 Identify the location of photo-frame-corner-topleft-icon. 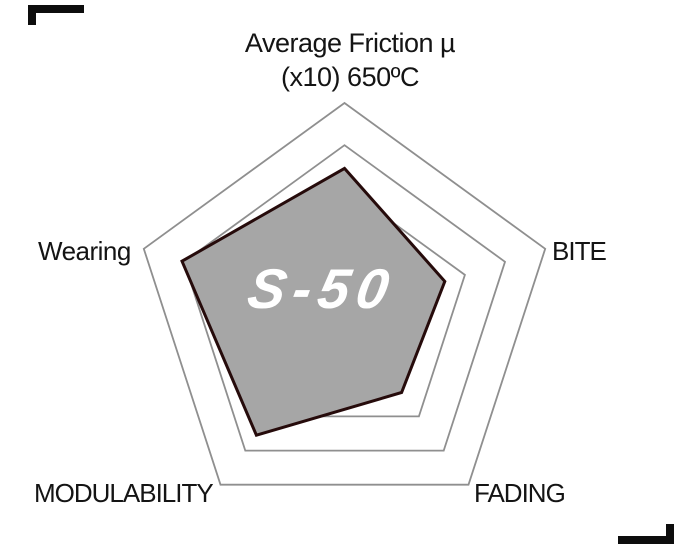
(56, 15).